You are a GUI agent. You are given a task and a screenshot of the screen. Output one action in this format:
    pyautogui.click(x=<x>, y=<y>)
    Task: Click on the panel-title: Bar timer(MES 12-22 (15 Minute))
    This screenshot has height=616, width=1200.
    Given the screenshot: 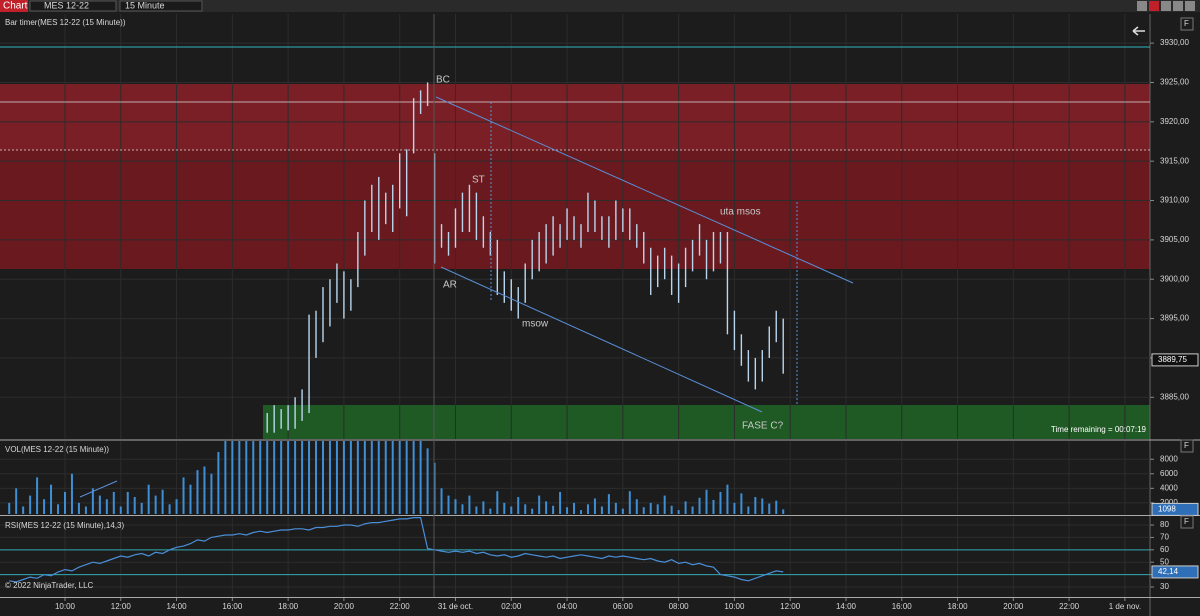 What is the action you would take?
    pyautogui.click(x=65, y=22)
    